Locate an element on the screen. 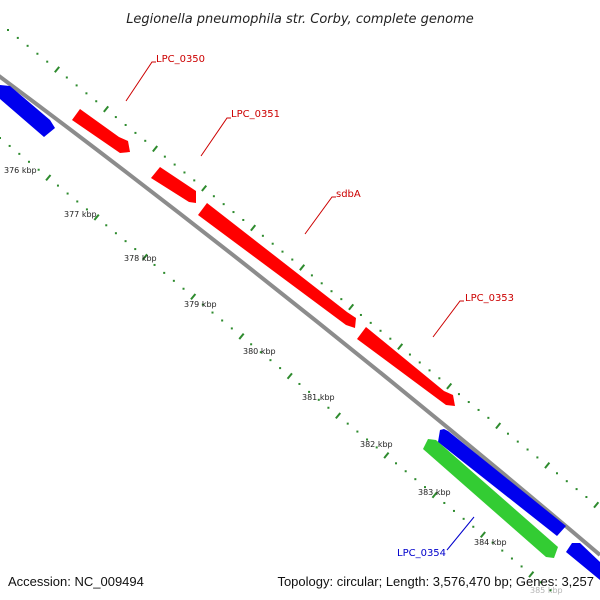  leader-sdba is located at coordinates (320, 215).